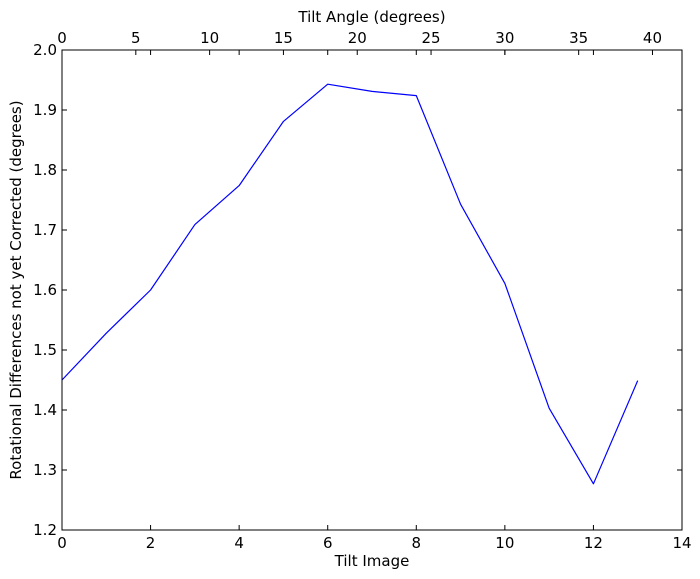  I want to click on x-tick-label: 12, so click(593, 543).